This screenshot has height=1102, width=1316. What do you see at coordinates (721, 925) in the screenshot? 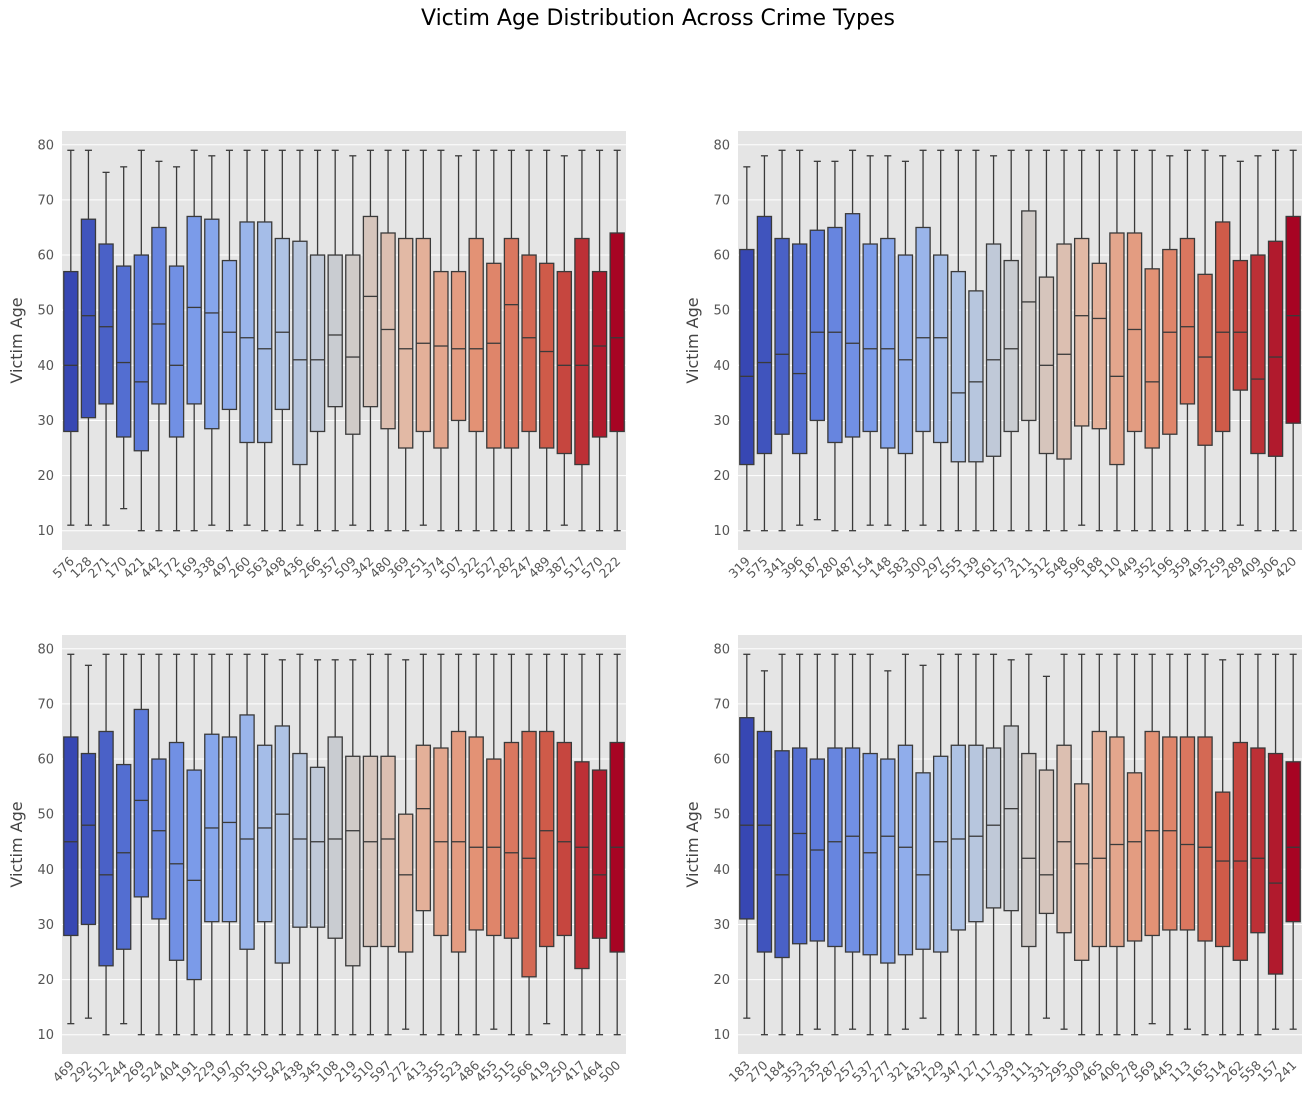
I see `y-tick-label: 30` at bounding box center [721, 925].